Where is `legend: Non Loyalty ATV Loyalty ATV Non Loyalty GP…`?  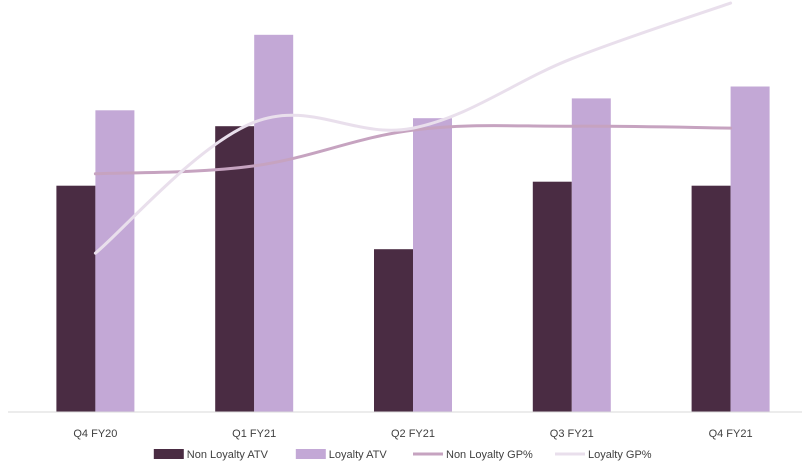
legend: Non Loyalty ATV Loyalty ATV Non Loyalty GP… is located at coordinates (402, 455).